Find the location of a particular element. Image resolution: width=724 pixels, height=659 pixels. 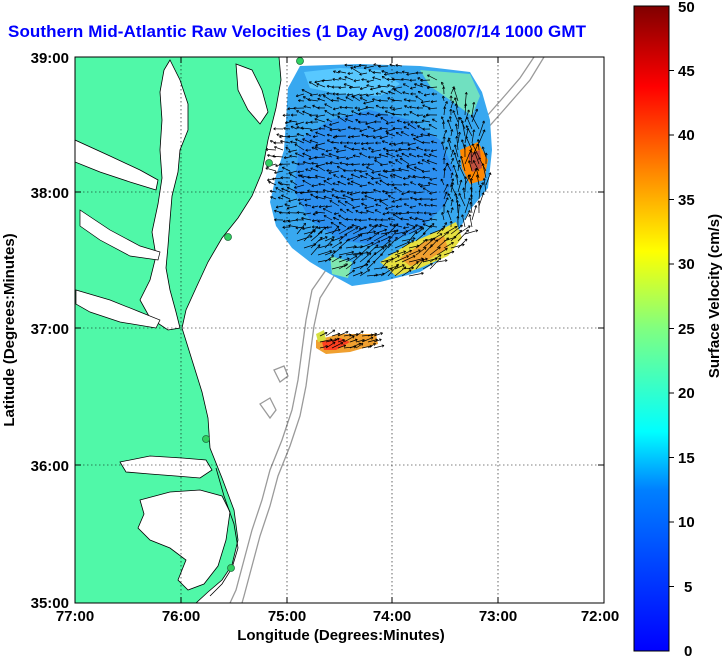

x-tick-label: 75:00 is located at coordinates (287, 616).